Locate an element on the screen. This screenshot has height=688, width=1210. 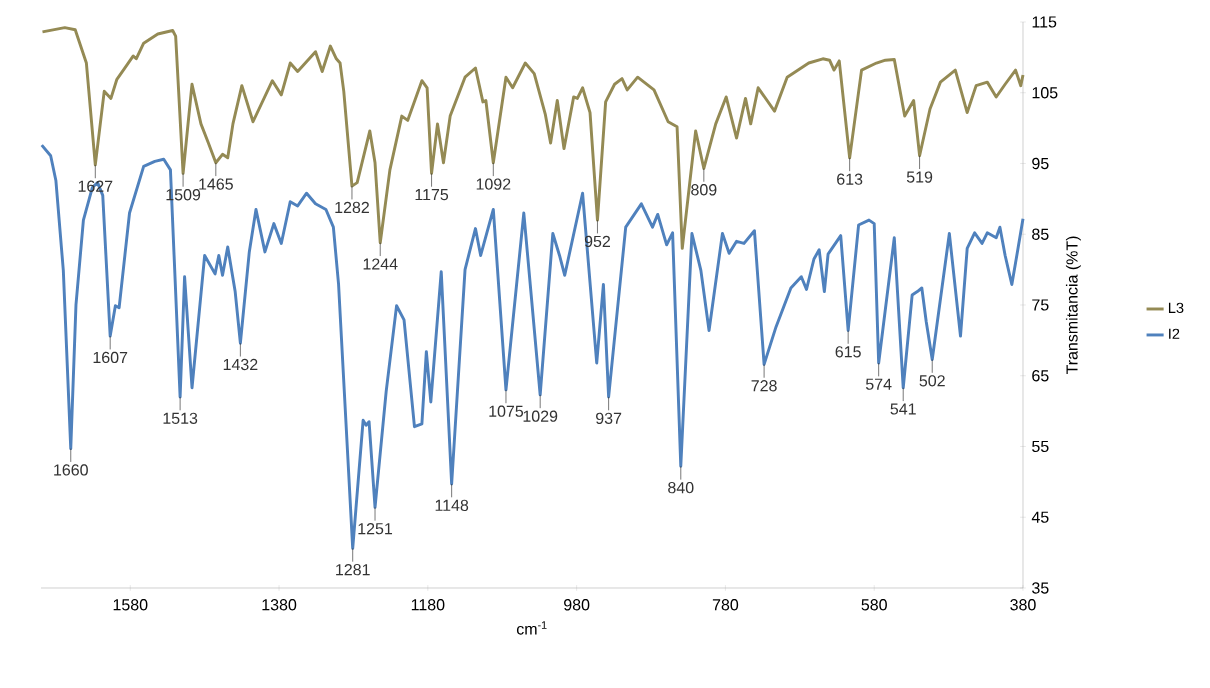
y-tick-label: 65 is located at coordinates (1040, 376).